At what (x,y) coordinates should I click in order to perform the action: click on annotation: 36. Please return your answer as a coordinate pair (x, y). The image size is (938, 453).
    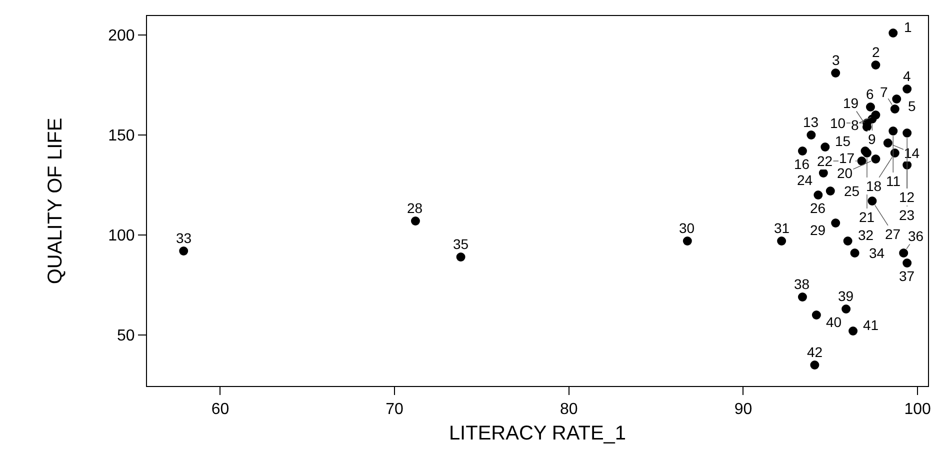
    Looking at the image, I should click on (916, 236).